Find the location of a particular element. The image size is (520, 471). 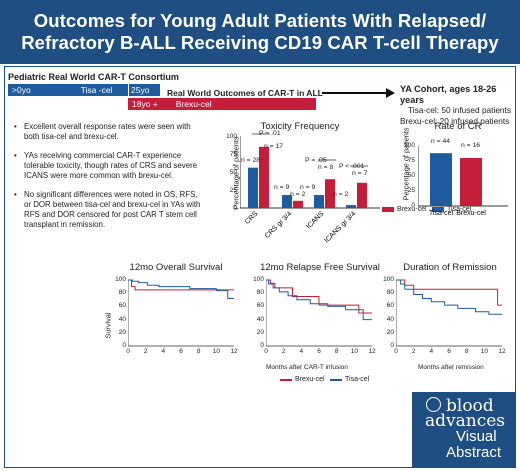

cohort-title: YA Cohort, ages 18-26 years is located at coordinates (448, 94).